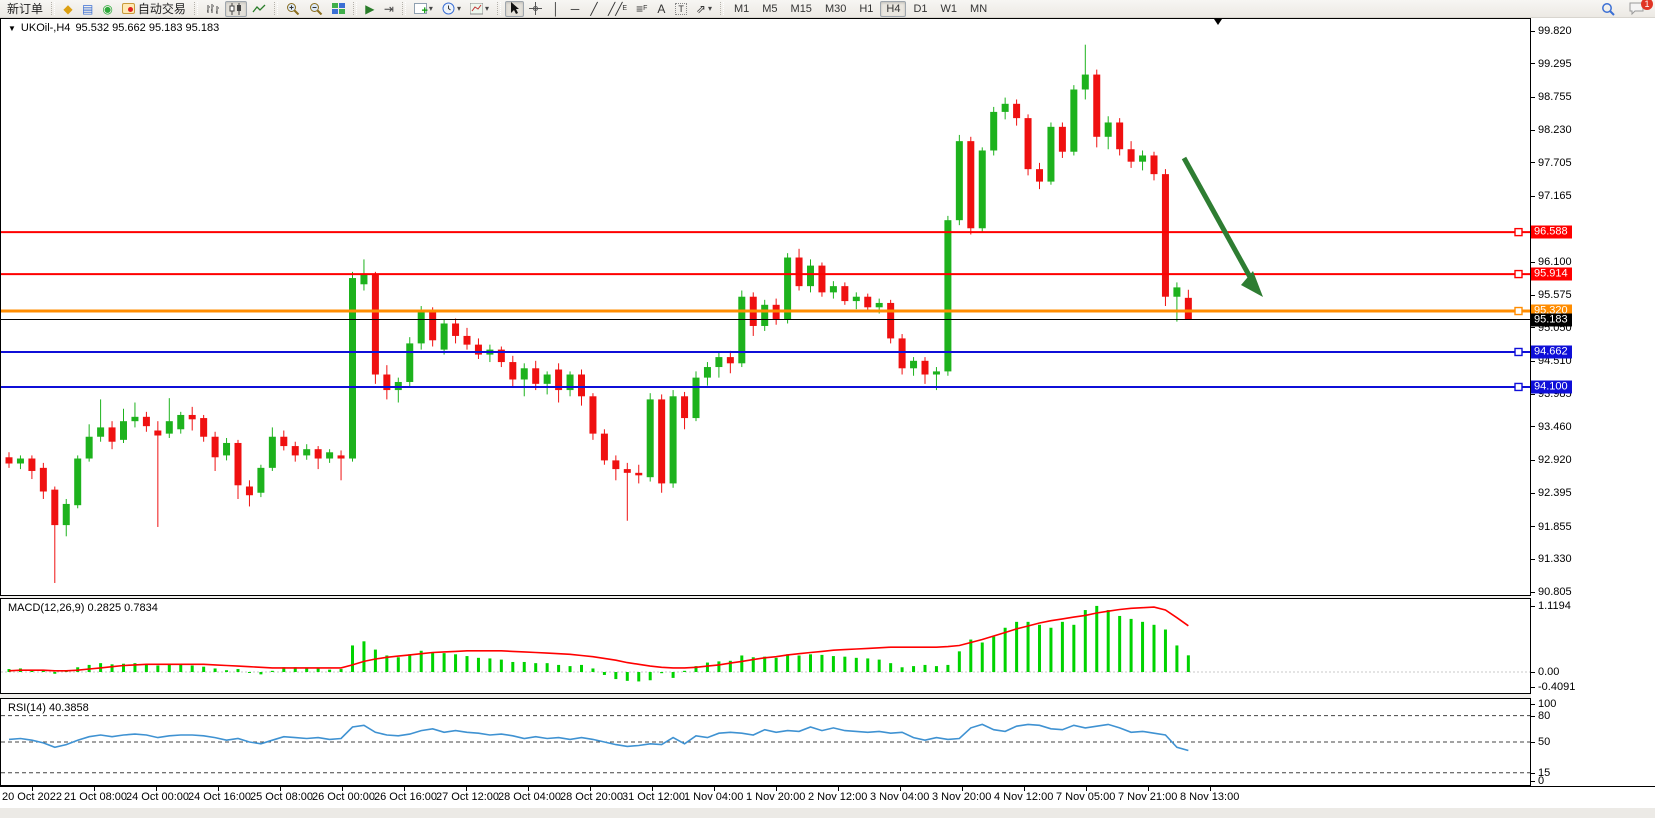  What do you see at coordinates (741, 8) in the screenshot?
I see `timeframe-button-m1: M1` at bounding box center [741, 8].